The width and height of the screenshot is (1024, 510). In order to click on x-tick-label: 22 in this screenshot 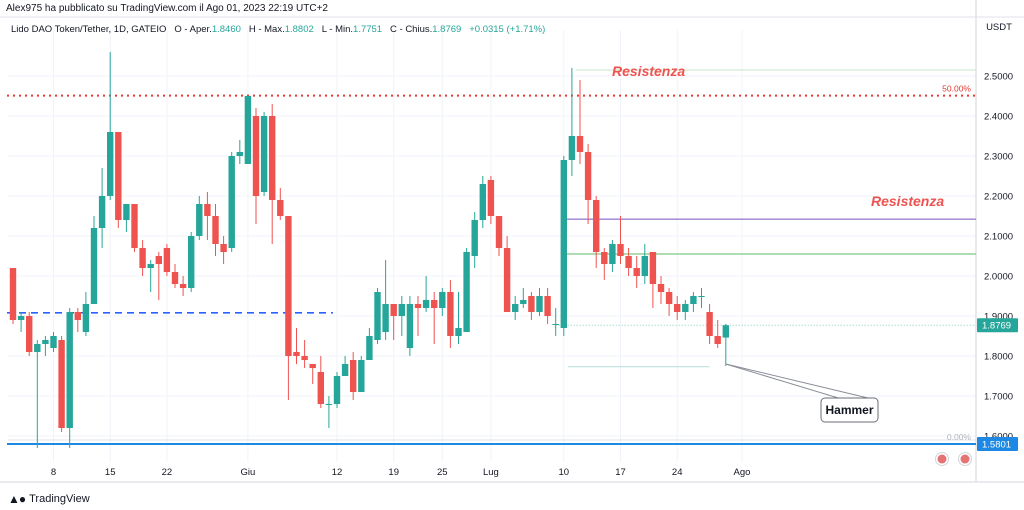, I will do `click(167, 472)`.